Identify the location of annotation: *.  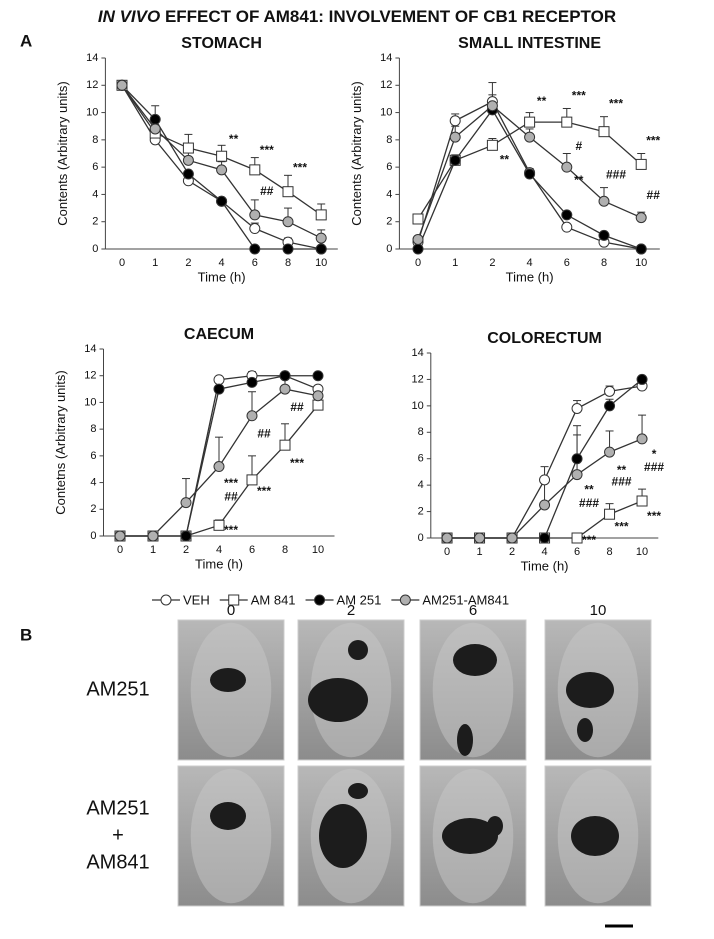
(654, 454).